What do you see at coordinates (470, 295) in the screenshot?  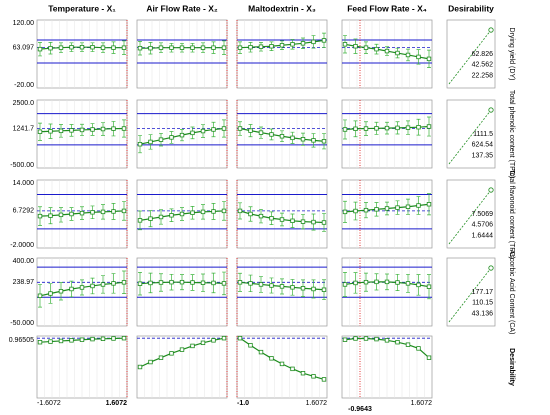 I see `desirability-function` at bounding box center [470, 295].